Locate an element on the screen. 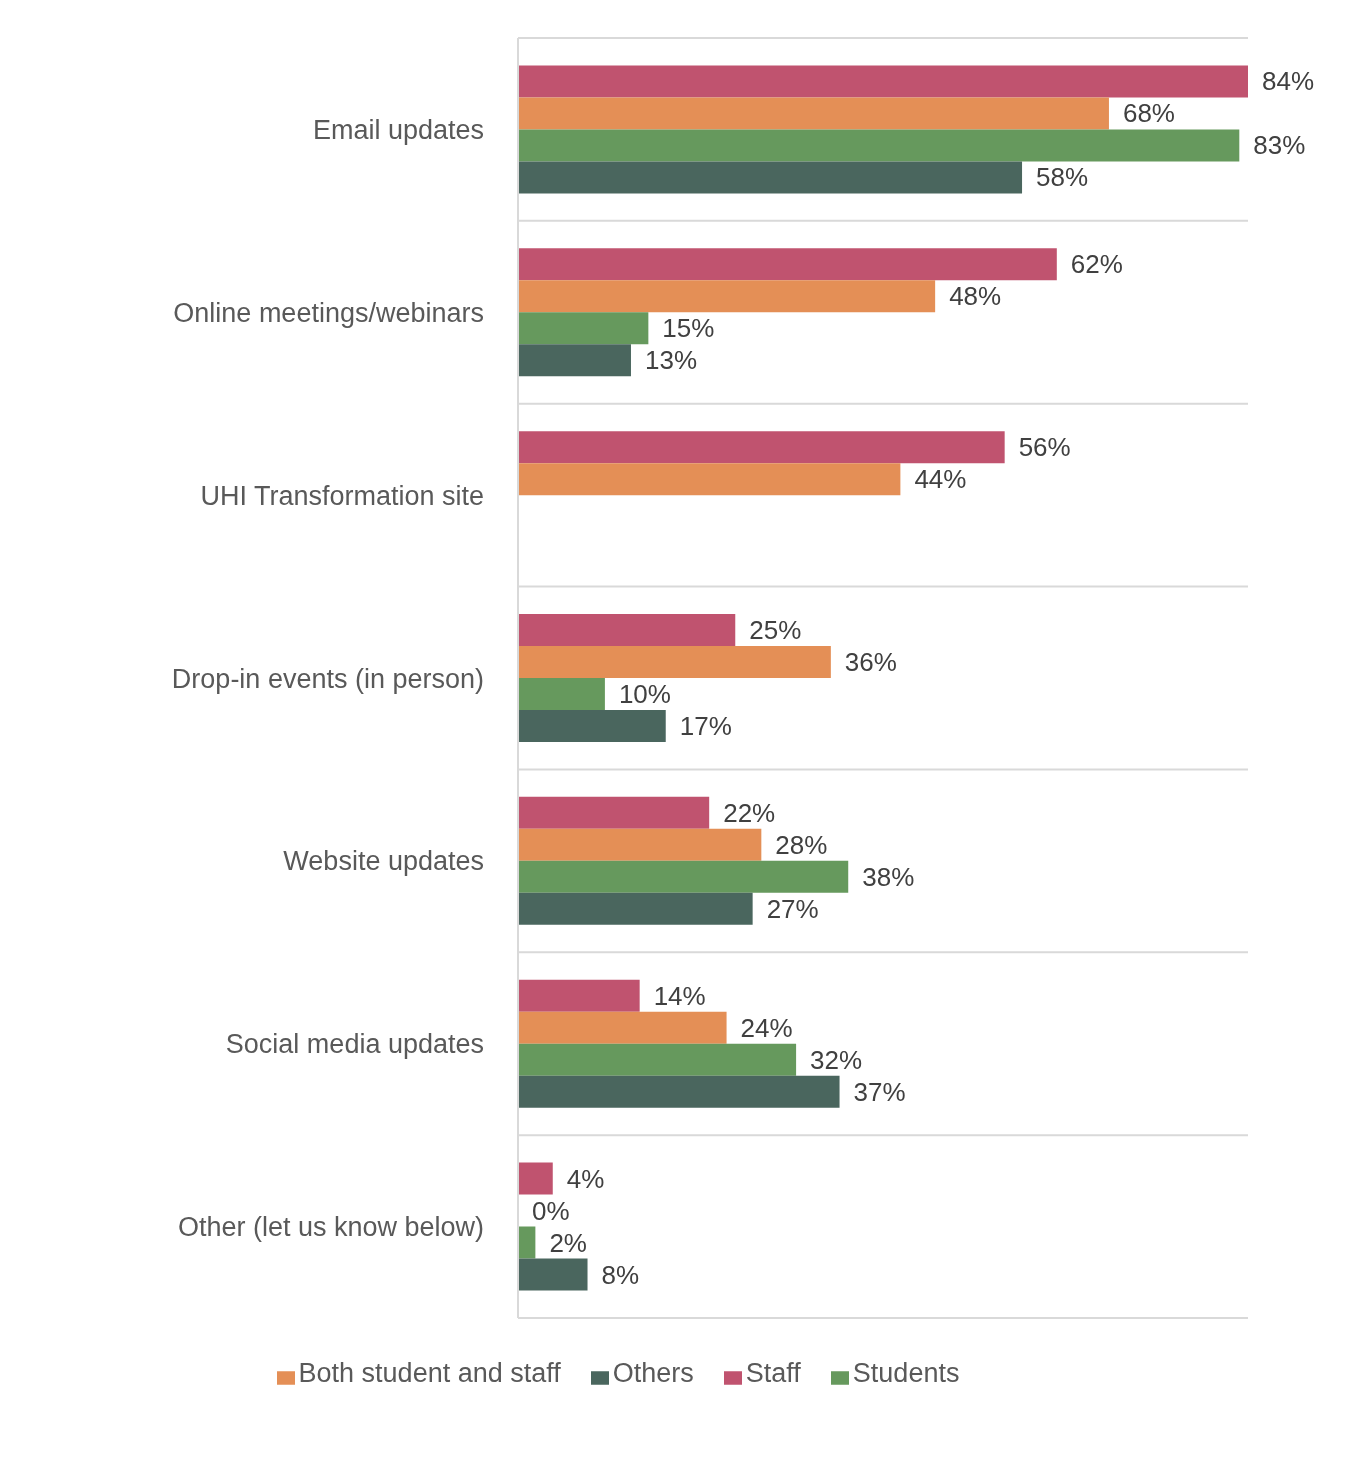 The height and width of the screenshot is (1484, 1349). data-label: 56% is located at coordinates (1044, 447).